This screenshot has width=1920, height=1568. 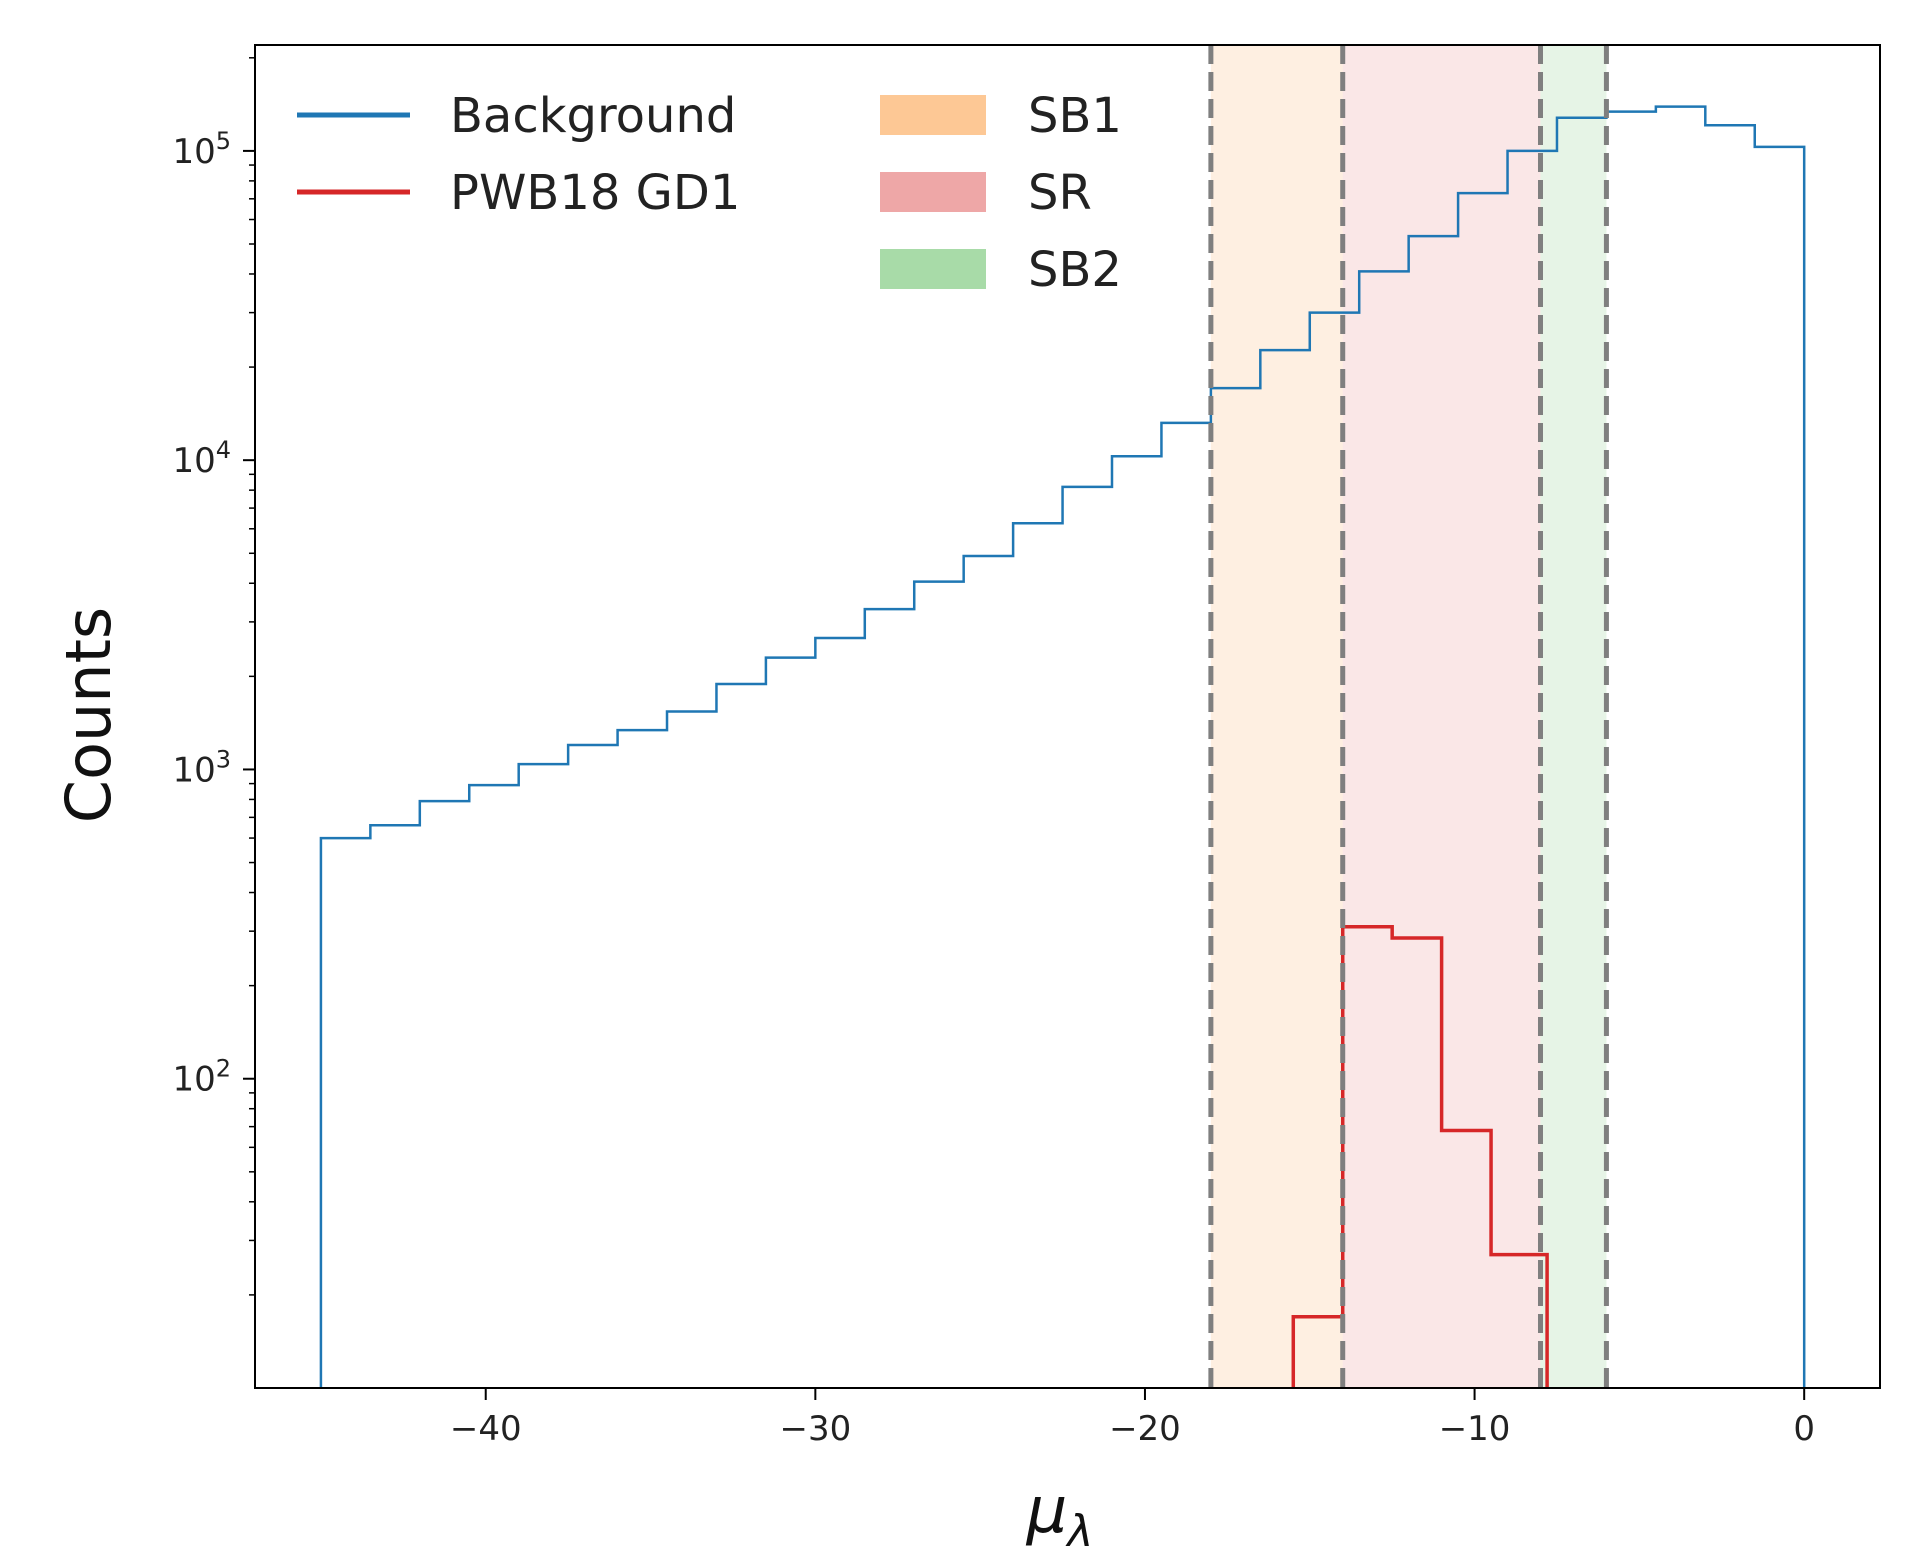 What do you see at coordinates (201, 458) in the screenshot?
I see `y-tick-label: 10⁴` at bounding box center [201, 458].